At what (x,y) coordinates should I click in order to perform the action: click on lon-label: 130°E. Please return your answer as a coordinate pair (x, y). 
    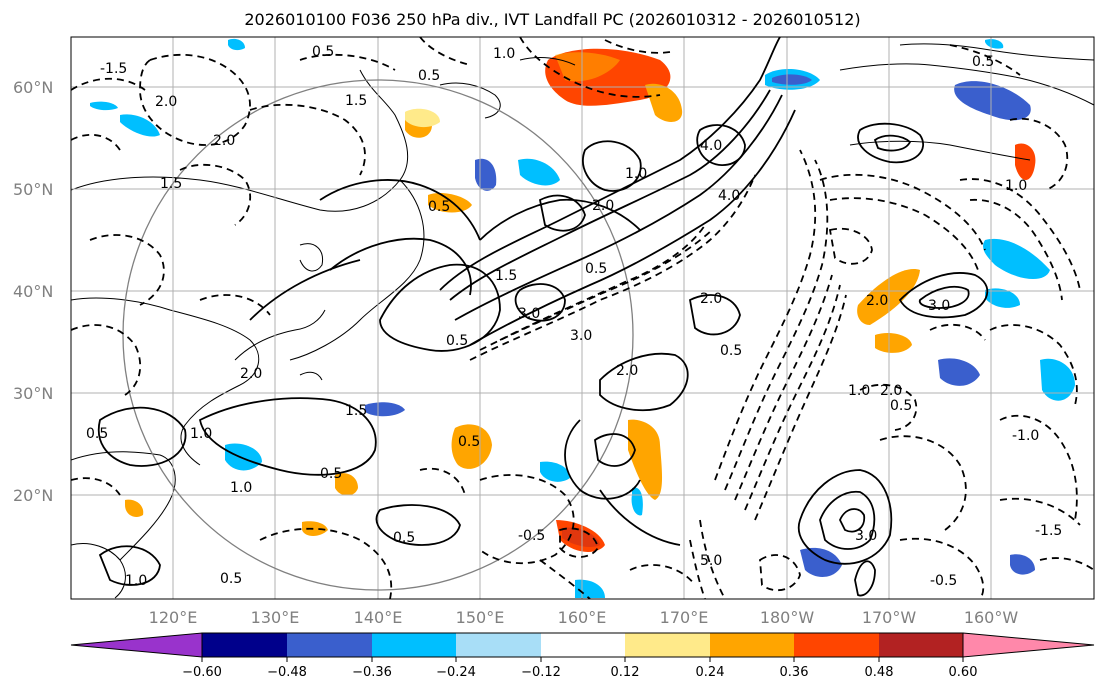
    Looking at the image, I should click on (275, 617).